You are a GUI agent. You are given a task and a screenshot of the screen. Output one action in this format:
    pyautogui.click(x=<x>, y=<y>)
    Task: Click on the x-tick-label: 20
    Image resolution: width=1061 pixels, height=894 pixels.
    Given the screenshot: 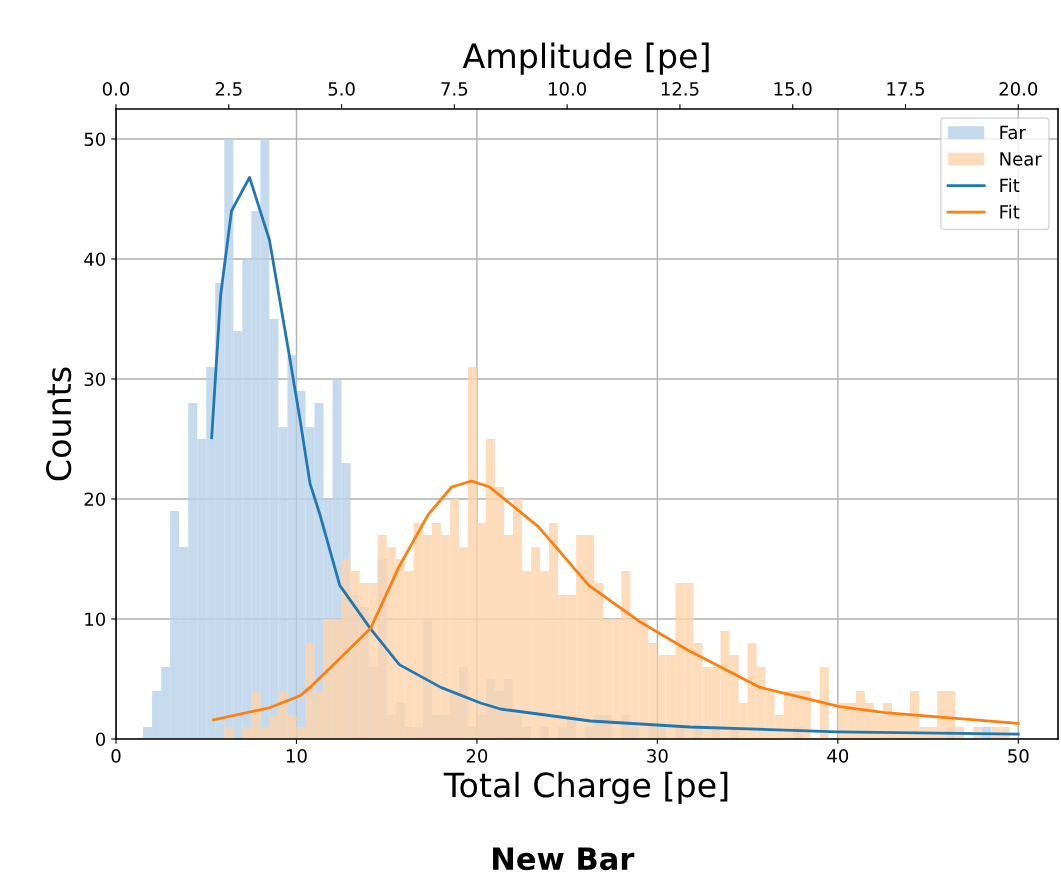 What is the action you would take?
    pyautogui.click(x=477, y=756)
    